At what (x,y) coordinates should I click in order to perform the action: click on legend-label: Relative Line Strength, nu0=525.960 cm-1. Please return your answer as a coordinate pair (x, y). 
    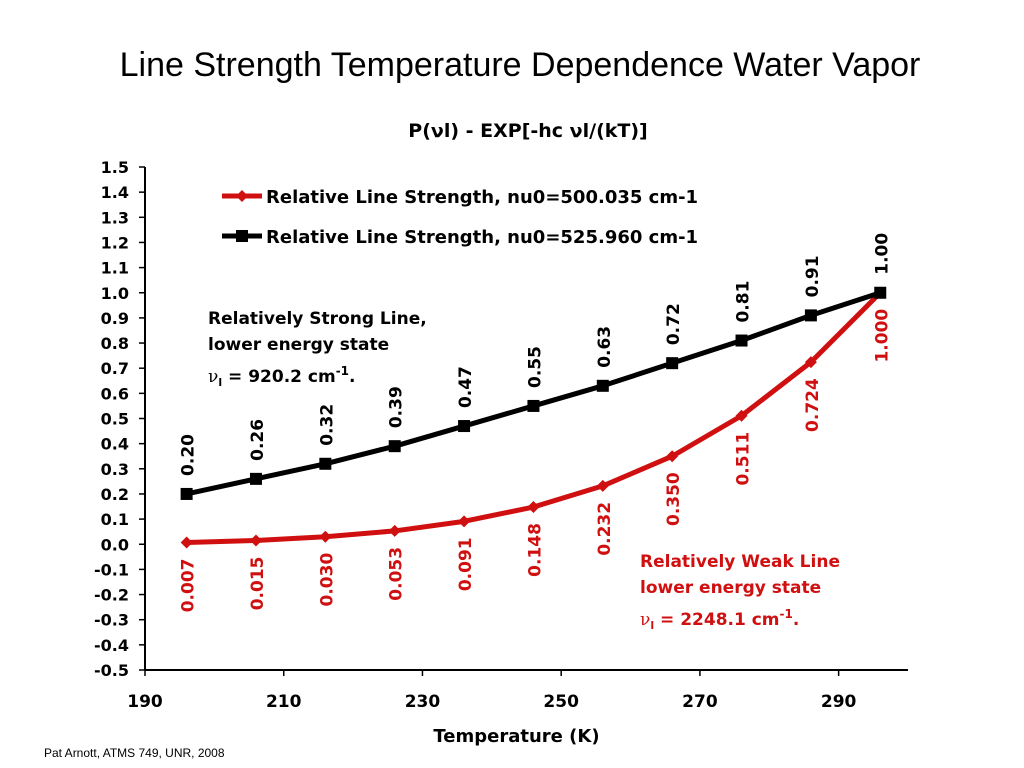
    Looking at the image, I should click on (482, 237).